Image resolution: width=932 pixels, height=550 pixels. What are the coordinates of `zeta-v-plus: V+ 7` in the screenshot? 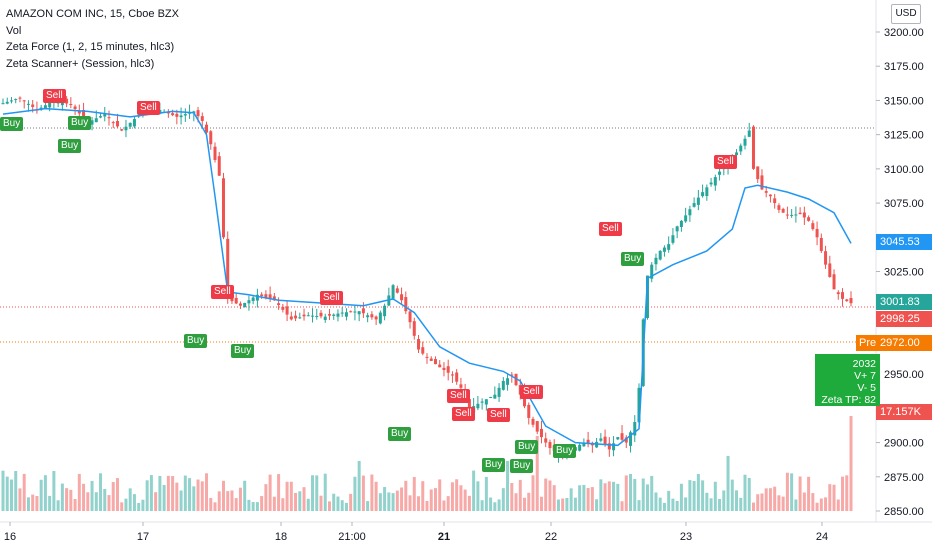 It's located at (865, 376).